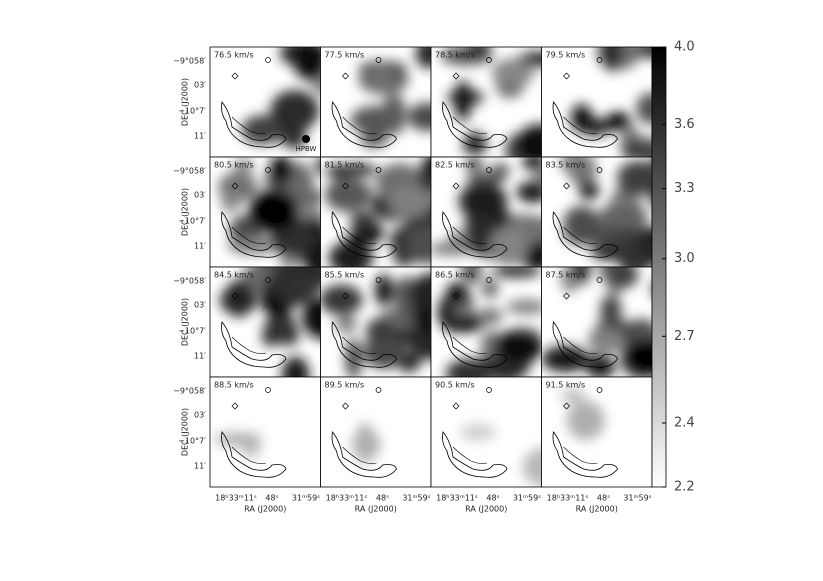 This screenshot has width=823, height=581. I want to click on panel-bg, so click(265, 432).